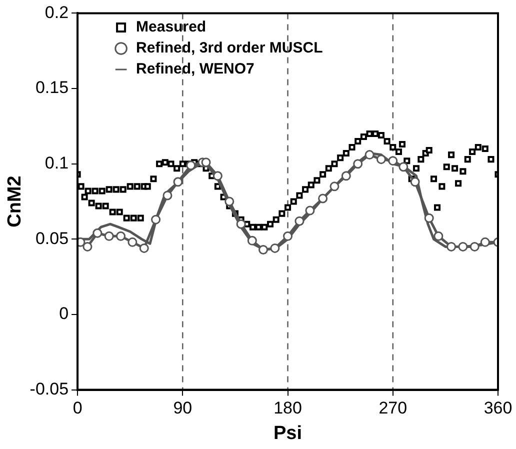 This screenshot has height=449, width=516. Describe the element at coordinates (64, 314) in the screenshot. I see `y-tick-label: 0` at that location.